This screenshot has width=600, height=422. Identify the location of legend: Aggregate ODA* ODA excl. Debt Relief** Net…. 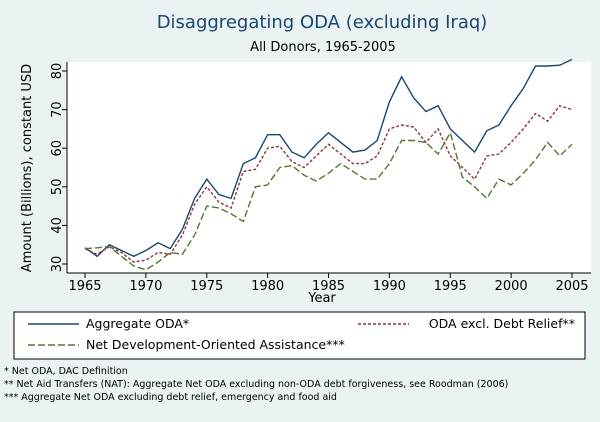
(301, 334).